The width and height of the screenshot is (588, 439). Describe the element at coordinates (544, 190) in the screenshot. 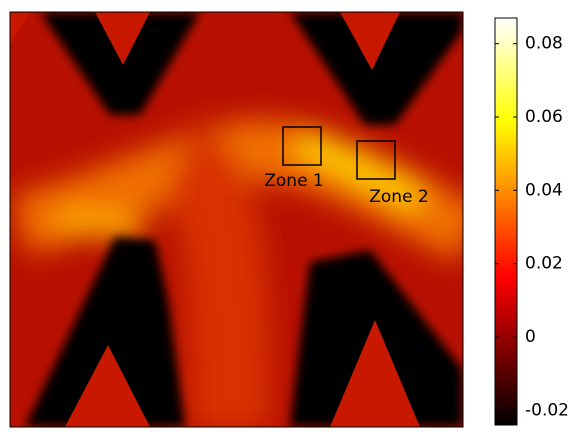

I see `colorbar-tick-label: 0.04` at that location.